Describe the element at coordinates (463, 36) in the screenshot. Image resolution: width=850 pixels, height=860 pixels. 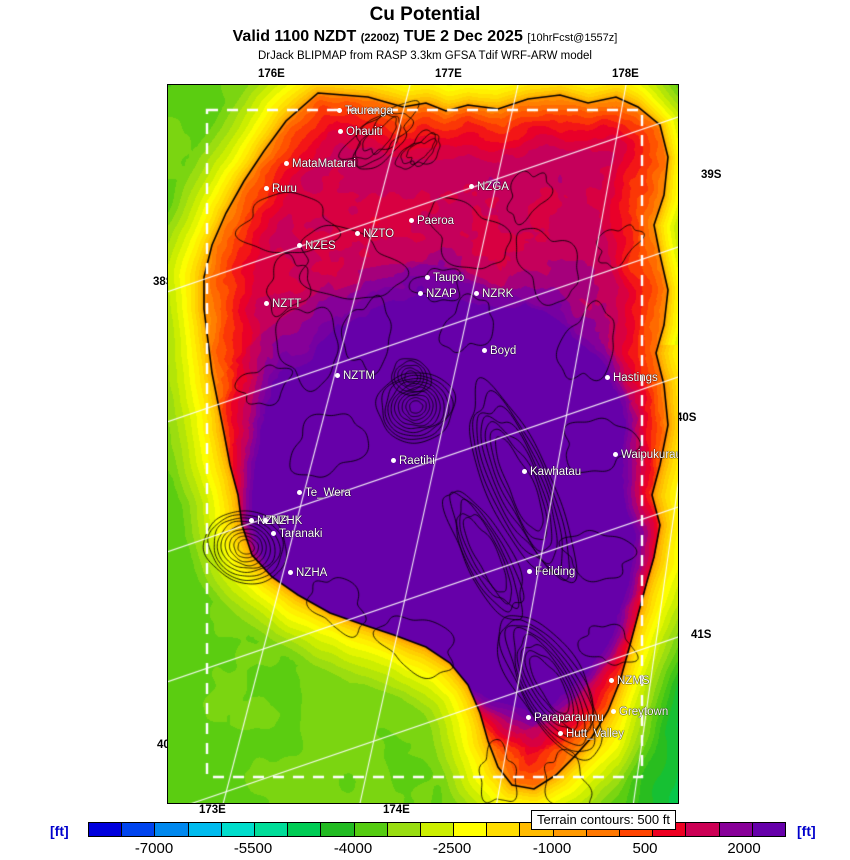
I see `valid-date: TUE 2 Dec 2025` at that location.